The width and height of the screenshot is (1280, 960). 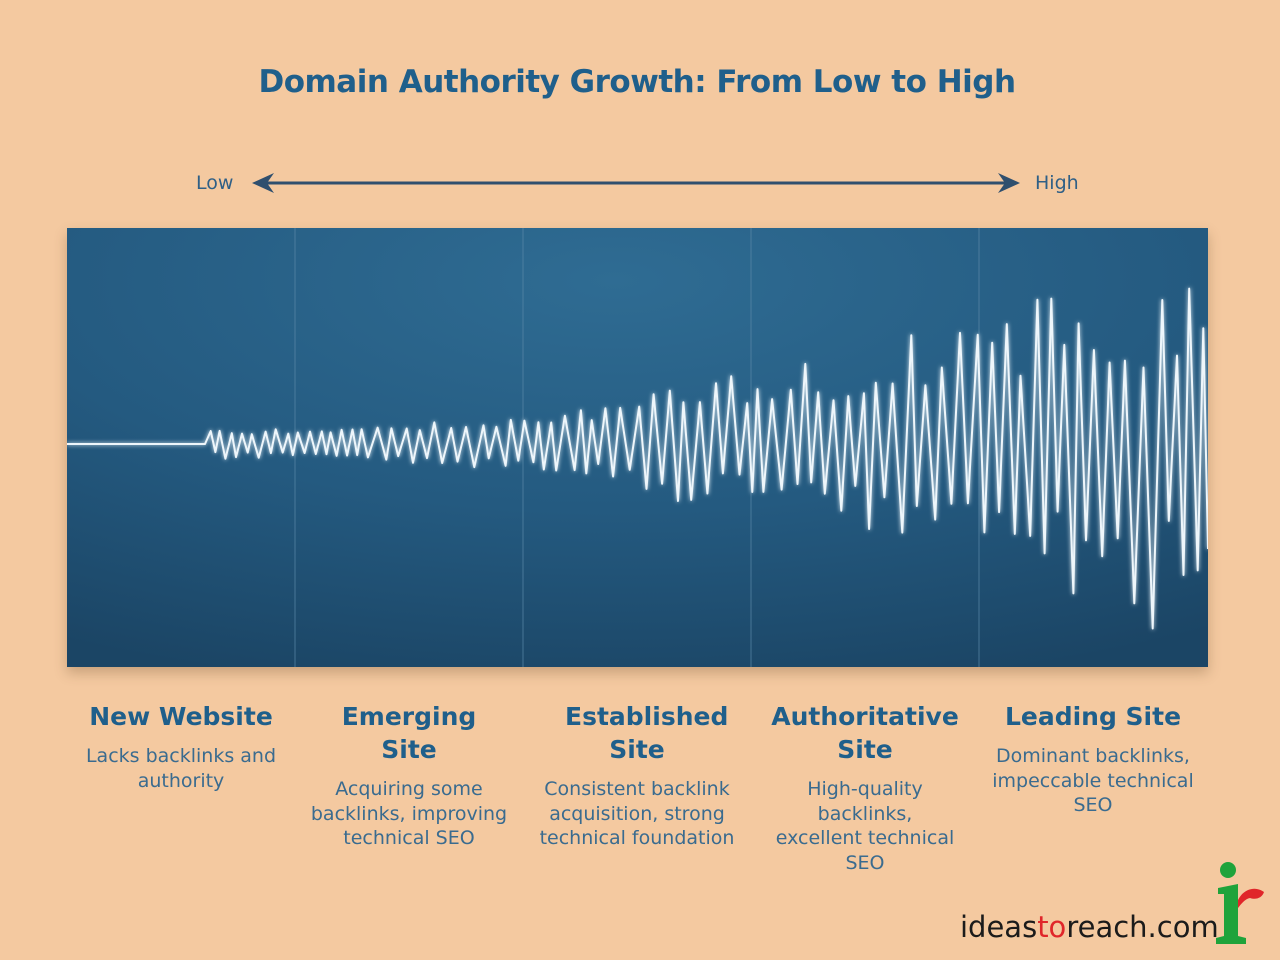 I want to click on stage-description: Lacks backlinks and authority, so click(x=181, y=768).